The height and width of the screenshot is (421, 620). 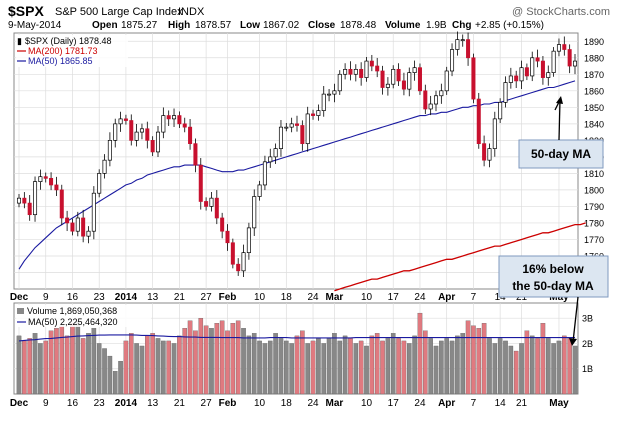 I want to click on low-value: 1867.02, so click(x=281, y=25).